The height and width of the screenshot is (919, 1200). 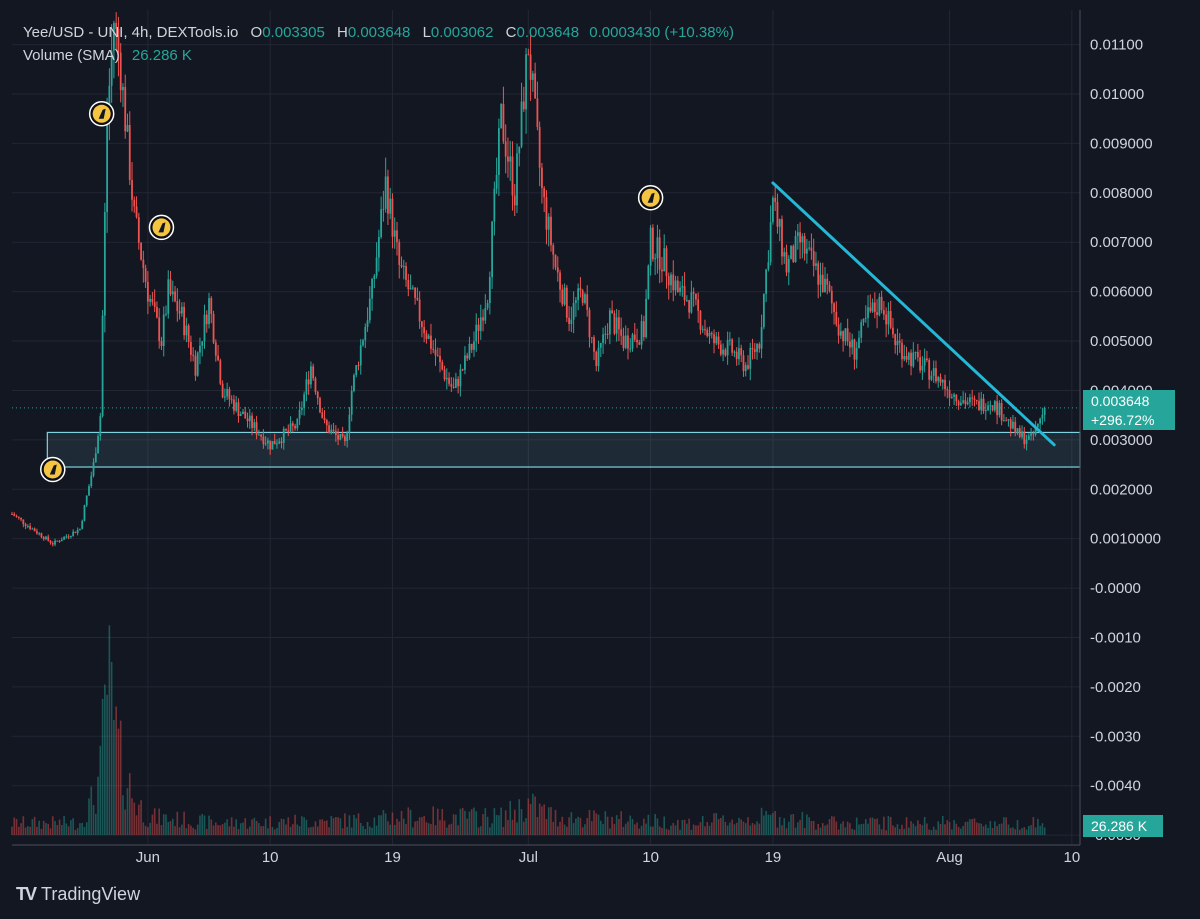 I want to click on tradingview-logo-icon: TV, so click(x=26, y=894).